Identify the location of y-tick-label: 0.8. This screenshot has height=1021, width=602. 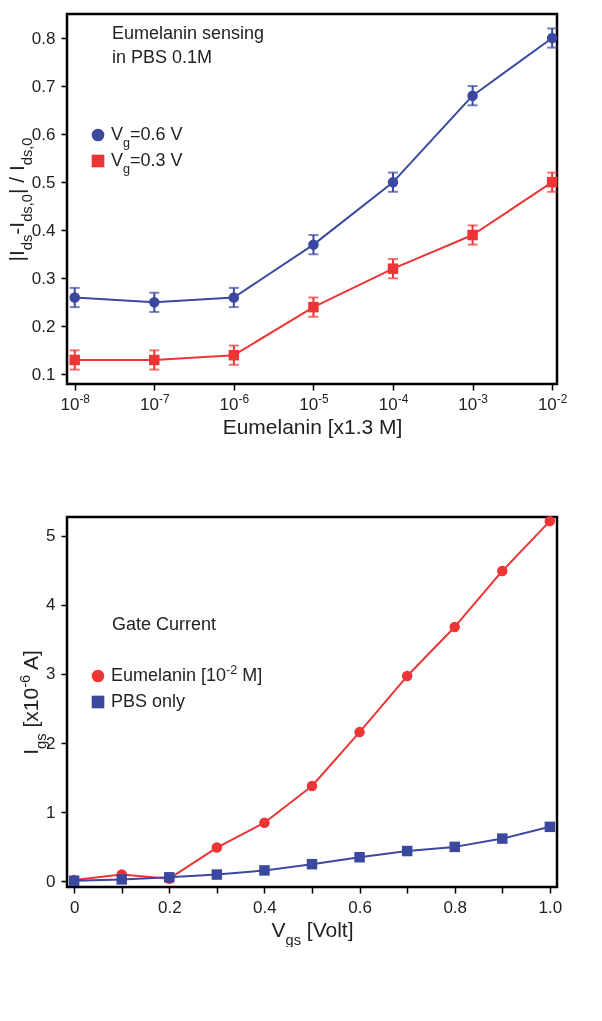
(43, 38).